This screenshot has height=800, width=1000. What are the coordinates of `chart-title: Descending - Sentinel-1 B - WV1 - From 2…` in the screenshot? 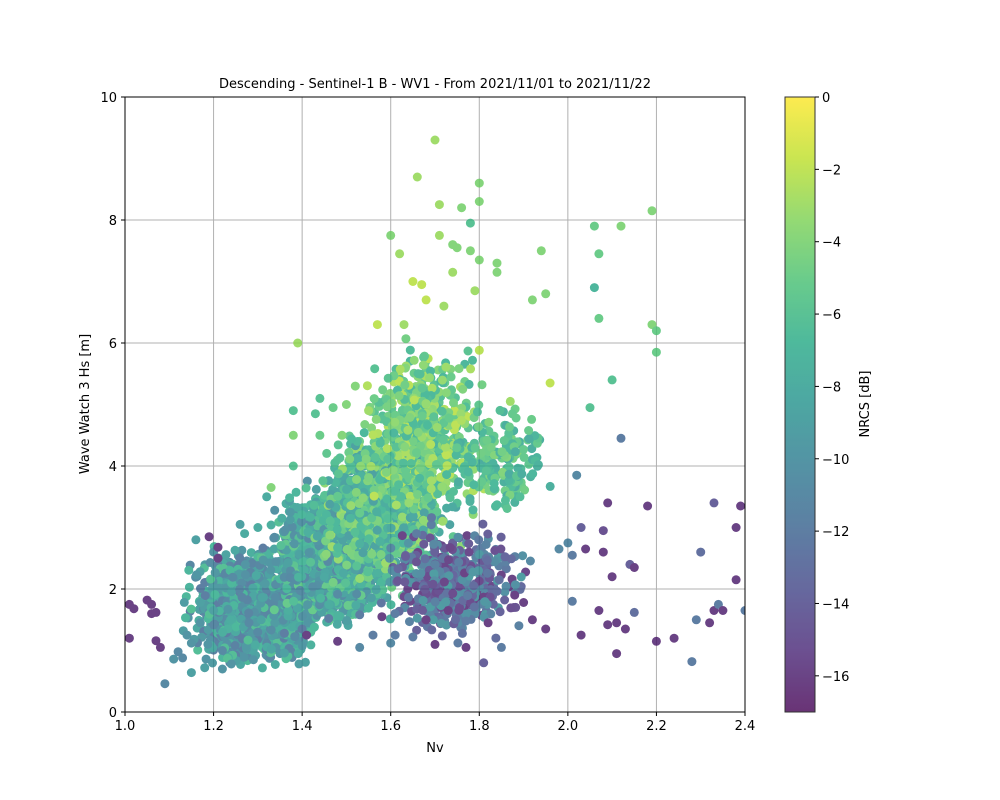 It's located at (435, 84).